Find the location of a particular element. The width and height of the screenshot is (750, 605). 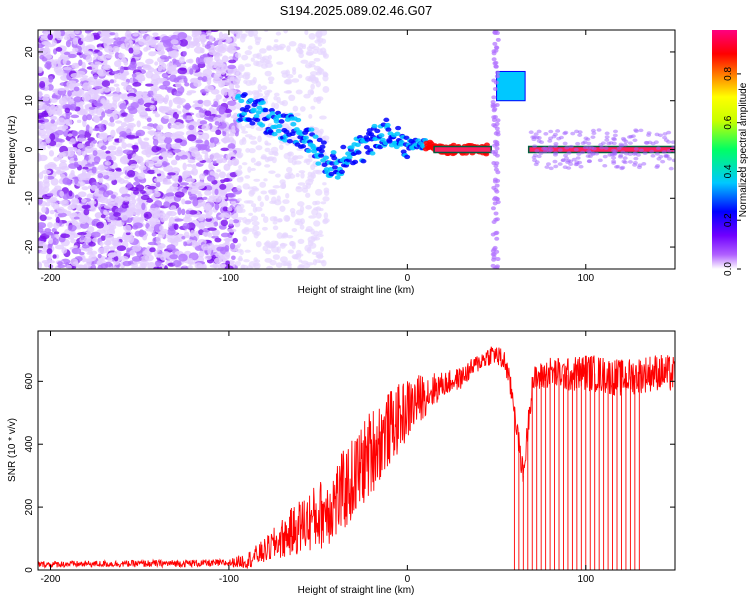

chart-title: S194.2025.089.02.46.G07 is located at coordinates (356, 10).